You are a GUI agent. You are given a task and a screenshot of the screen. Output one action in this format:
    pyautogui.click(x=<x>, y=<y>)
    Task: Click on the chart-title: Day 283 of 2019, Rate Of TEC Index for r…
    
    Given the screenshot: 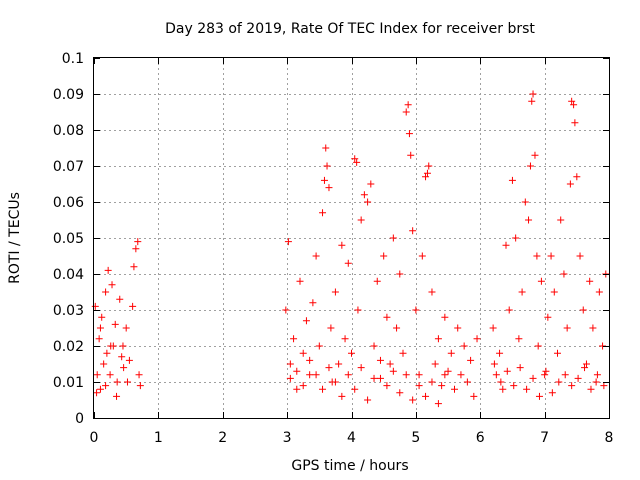 What is the action you would take?
    pyautogui.click(x=350, y=29)
    